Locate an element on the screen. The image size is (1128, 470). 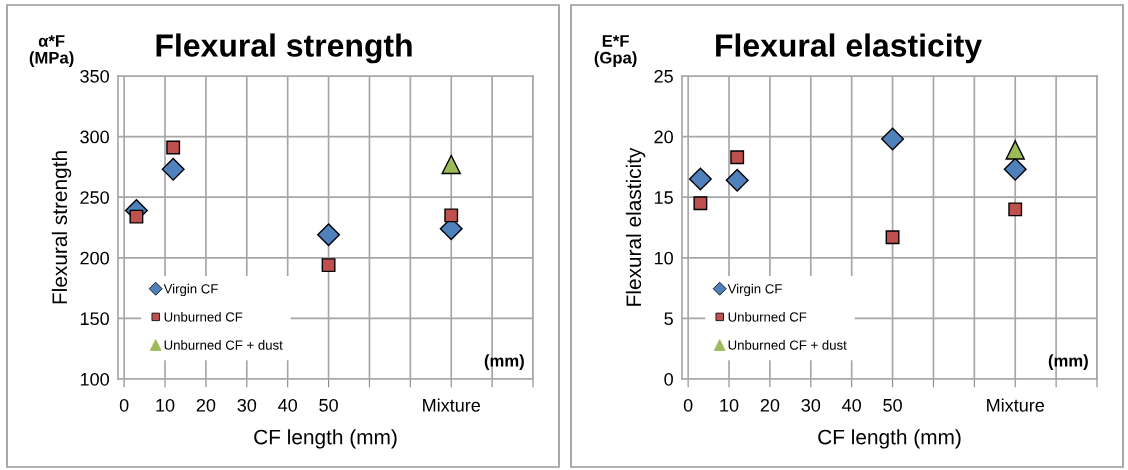
y-tick-label: 150 is located at coordinates (94, 319).